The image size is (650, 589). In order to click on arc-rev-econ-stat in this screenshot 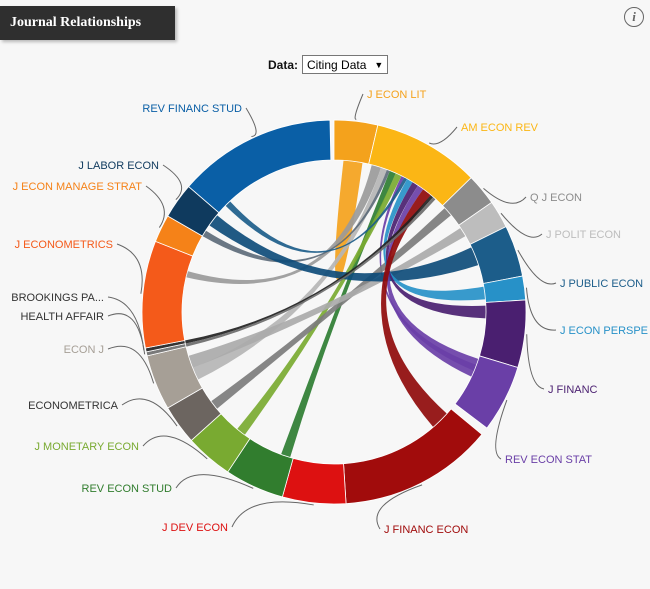, I will do `click(486, 392)`.